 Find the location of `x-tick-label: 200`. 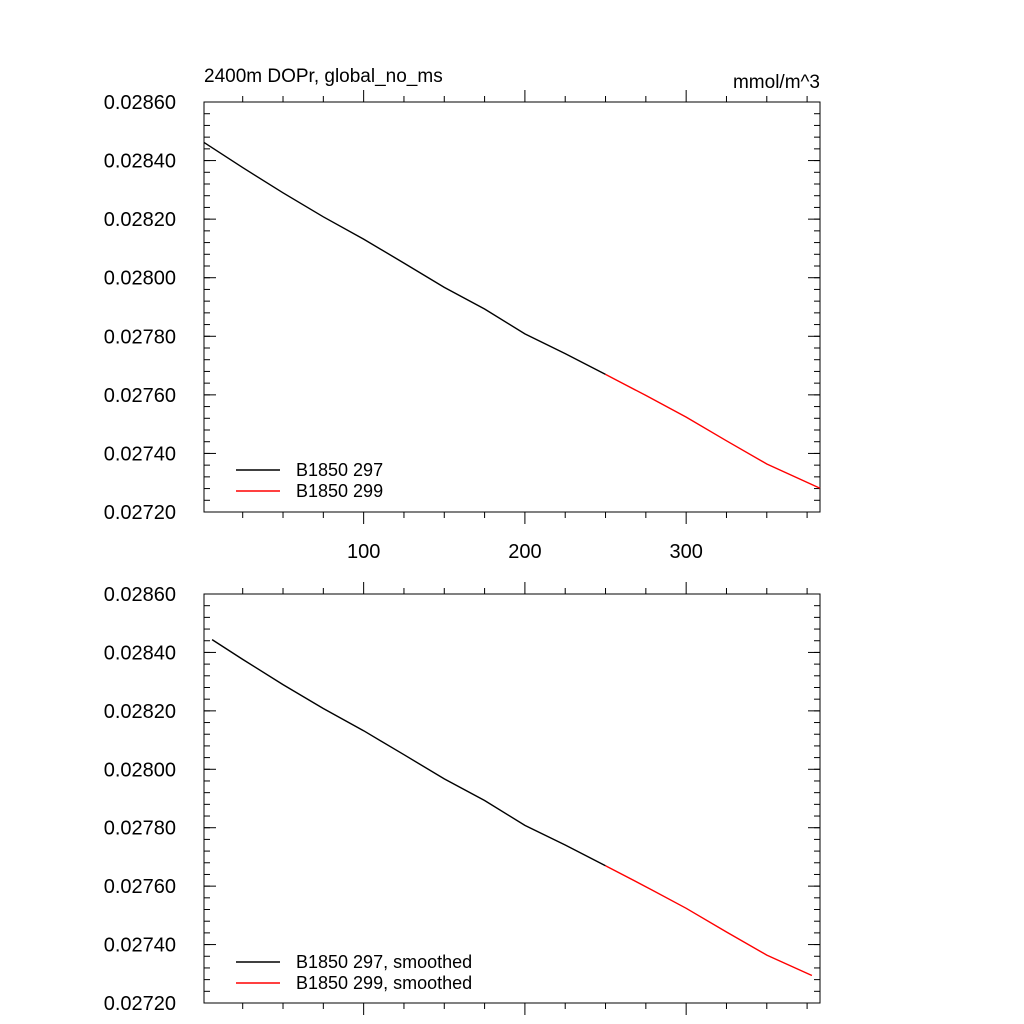

x-tick-label: 200 is located at coordinates (524, 552).